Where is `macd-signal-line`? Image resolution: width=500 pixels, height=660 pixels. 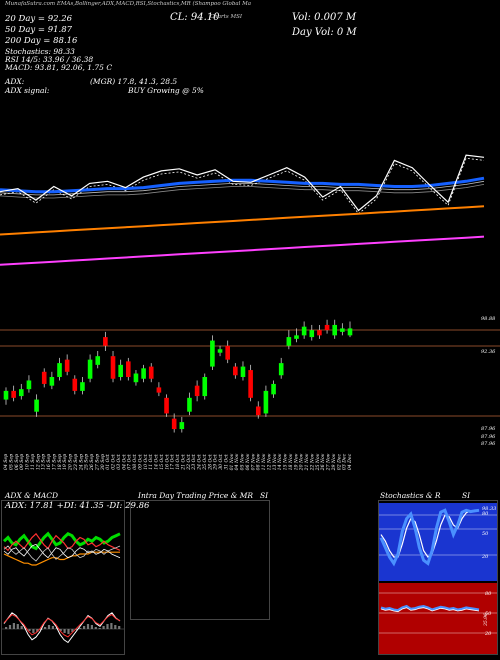 macd-signal-line is located at coordinates (62, 625).